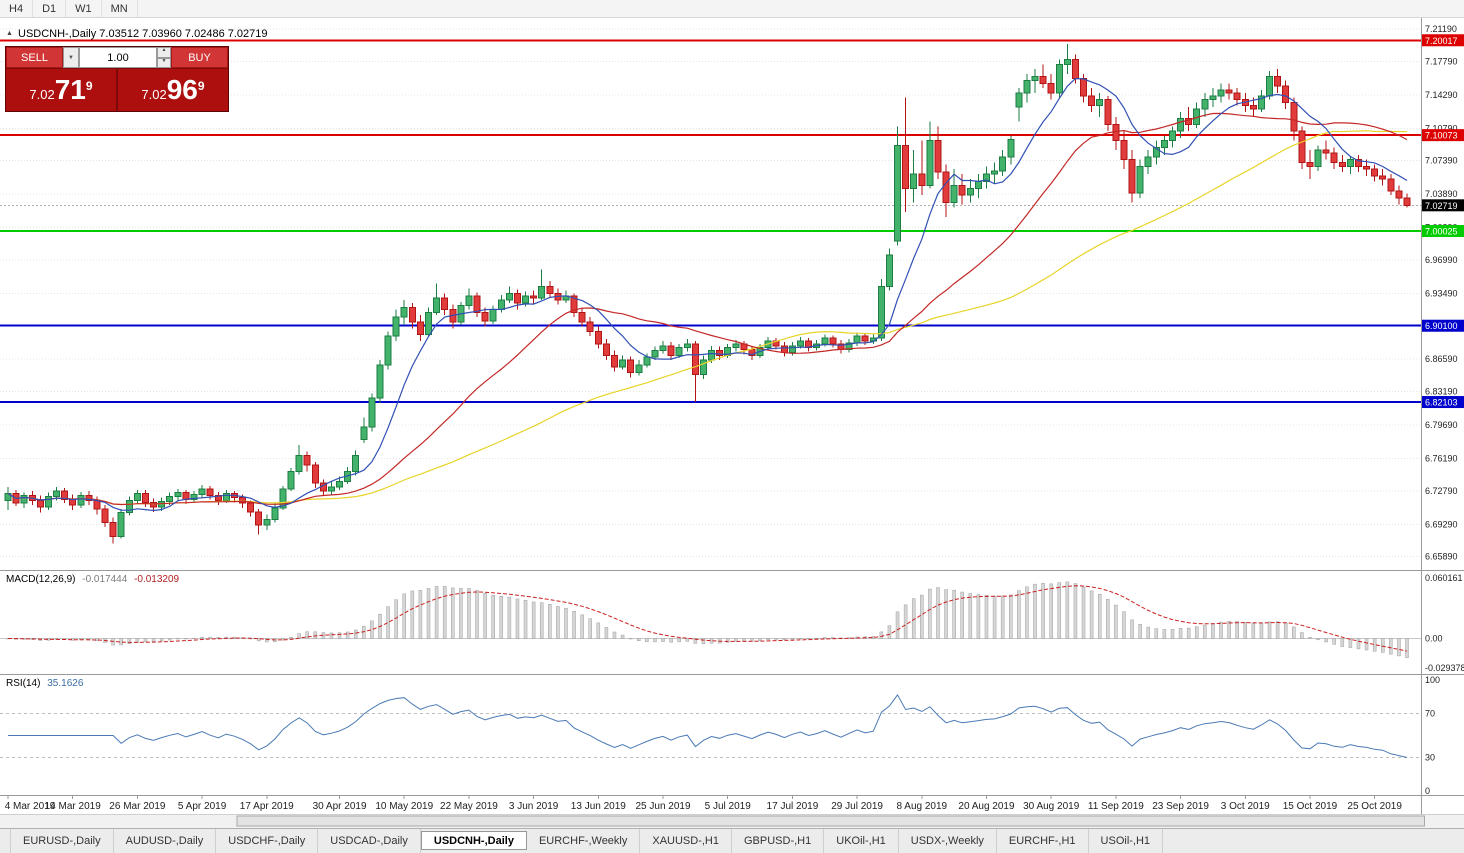 This screenshot has width=1464, height=853. I want to click on svg-text: 6.82103, so click(1441, 403).